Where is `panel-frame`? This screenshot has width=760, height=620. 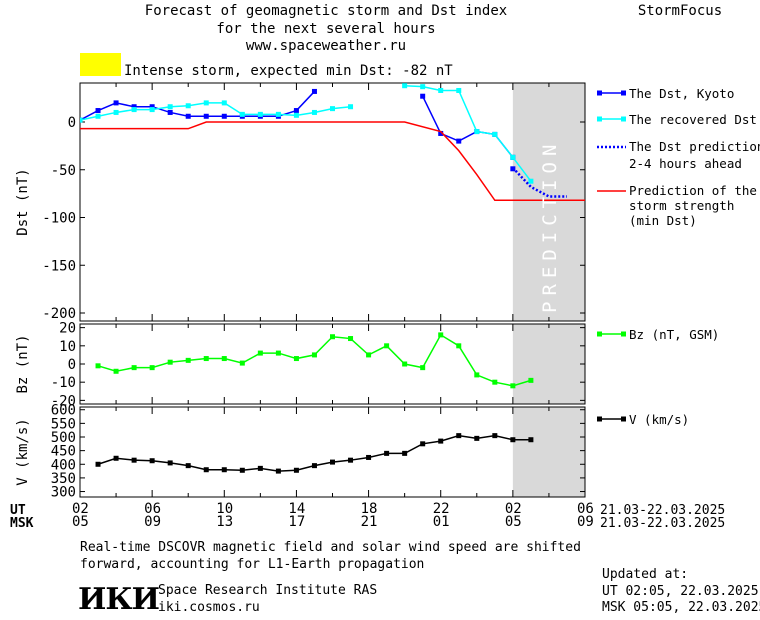
panel-frame is located at coordinates (332, 452).